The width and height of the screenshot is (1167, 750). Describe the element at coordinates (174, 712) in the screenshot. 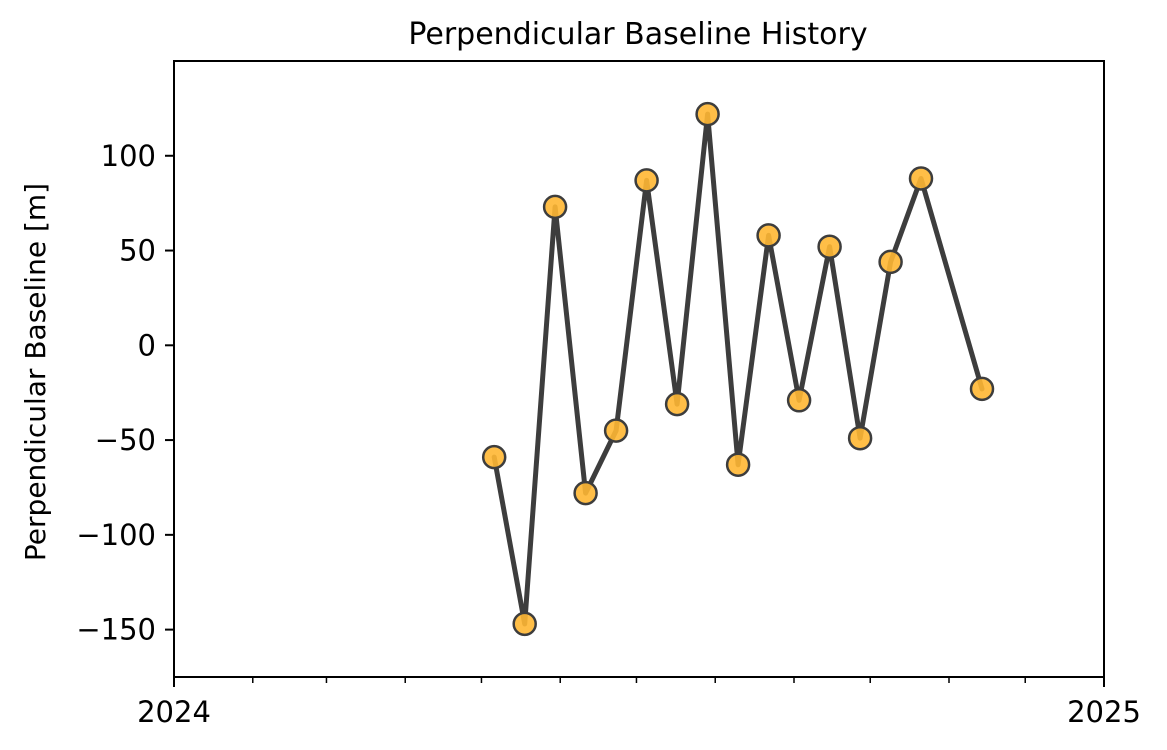

I see `x-tick-label: 2024` at that location.